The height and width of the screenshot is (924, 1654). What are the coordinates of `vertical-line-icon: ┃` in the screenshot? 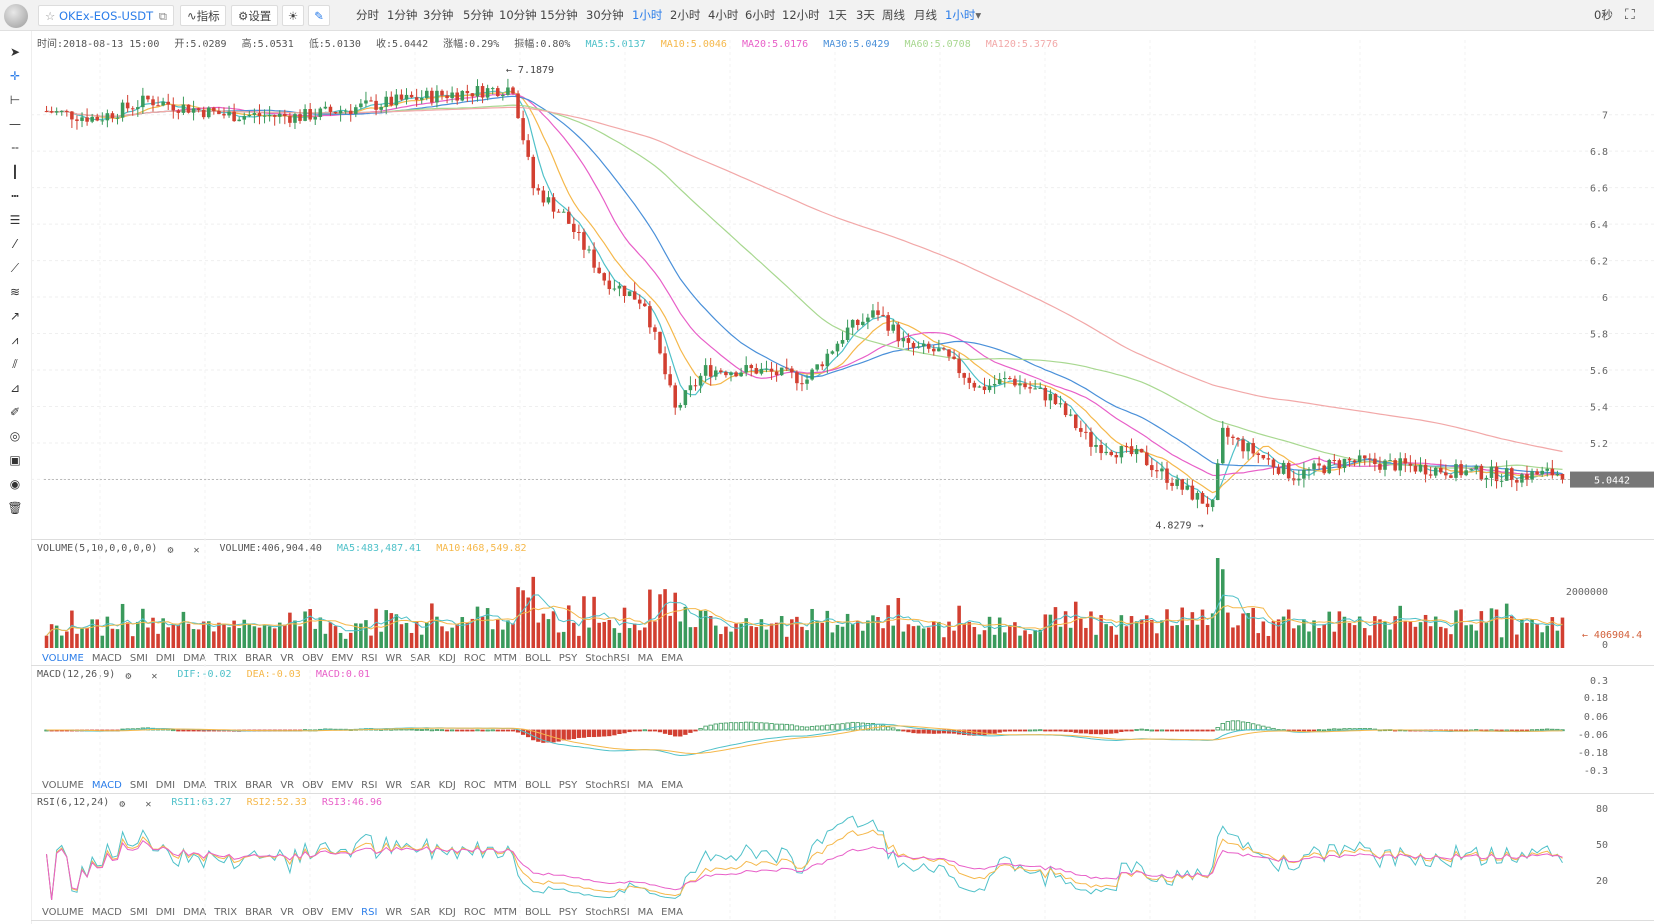 It's located at (15, 172).